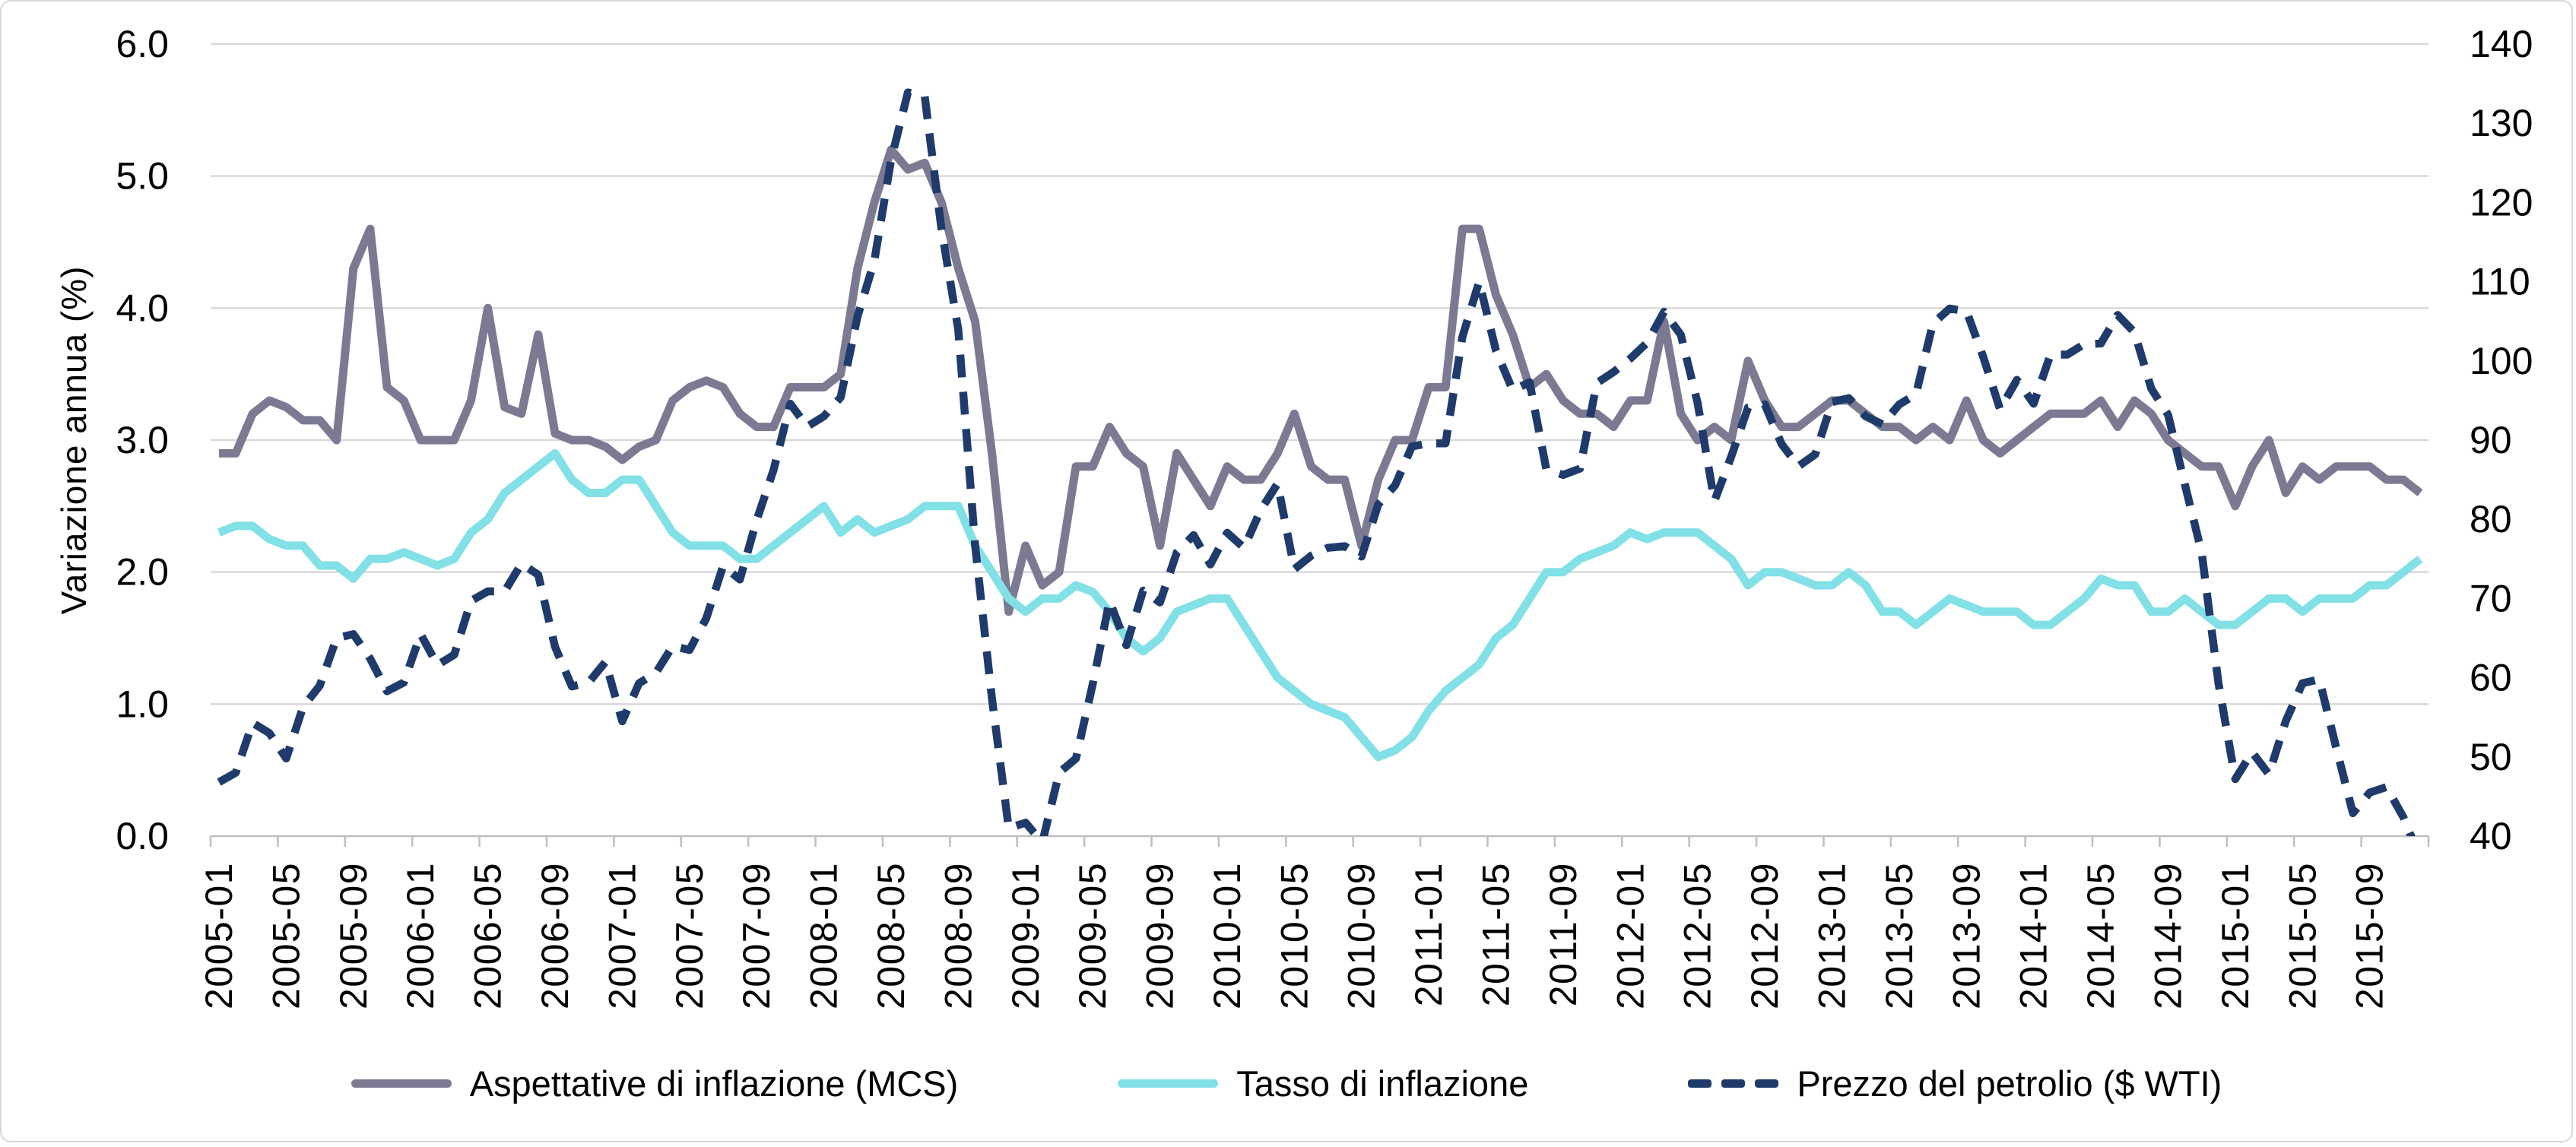 The width and height of the screenshot is (2576, 1147). Describe the element at coordinates (1630, 936) in the screenshot. I see `x-tick-label: 2012-01` at that location.